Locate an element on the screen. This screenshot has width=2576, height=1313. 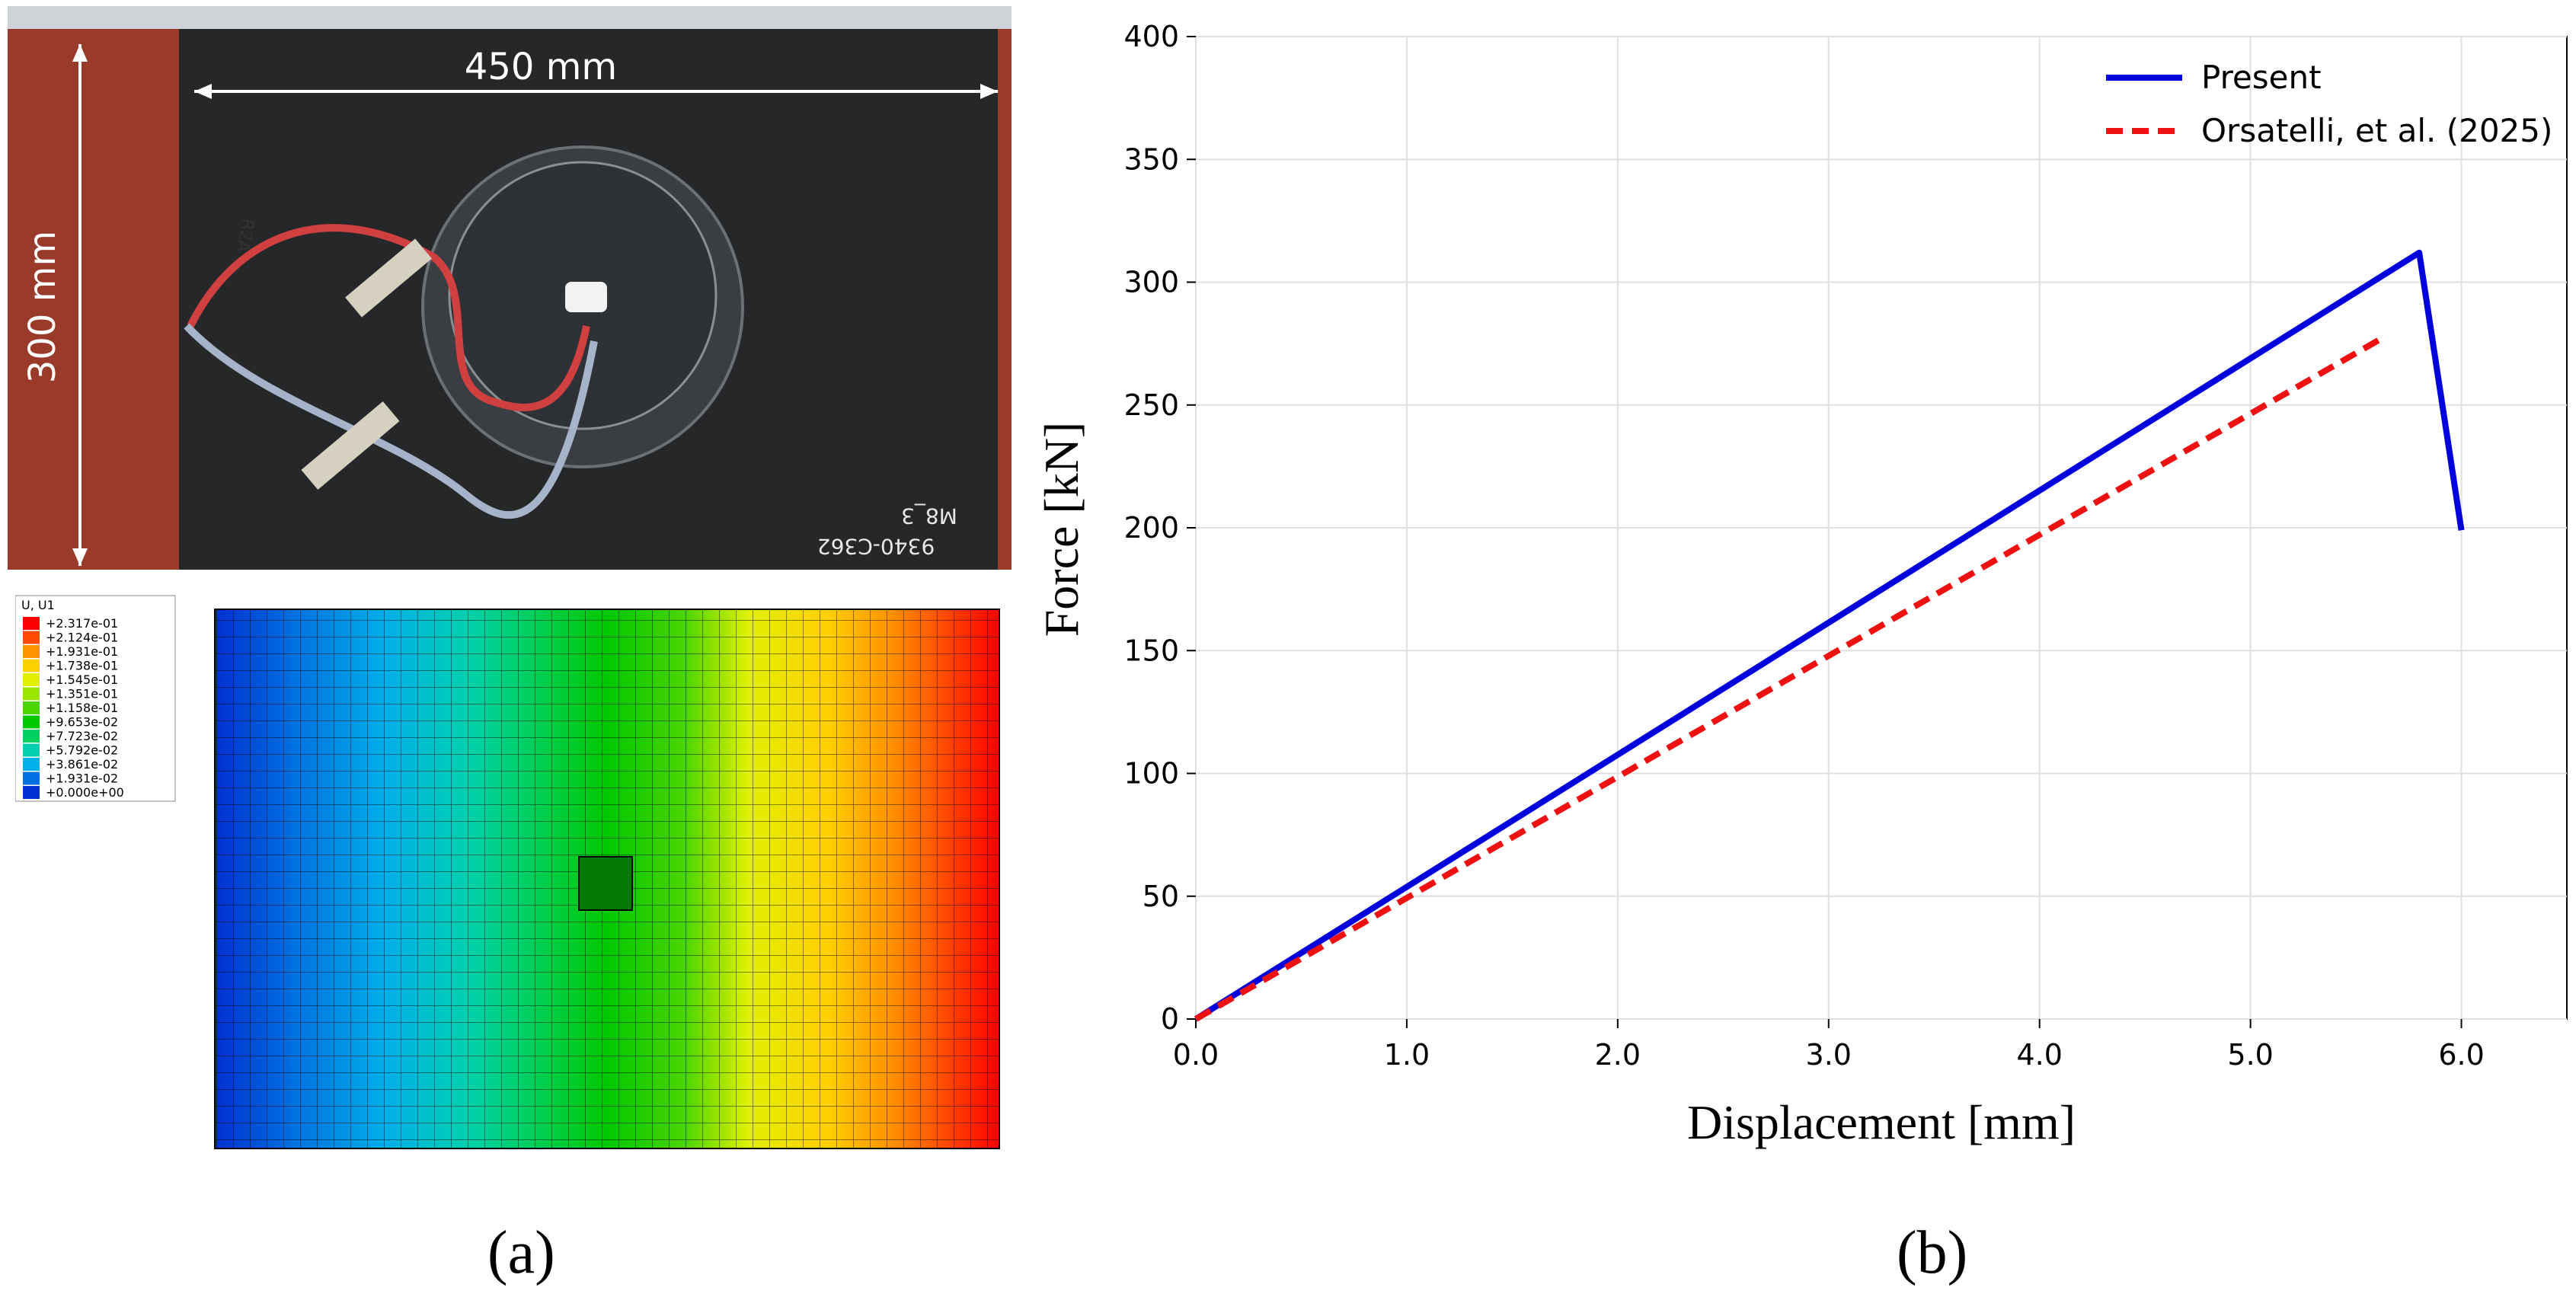
height-label: 300 mm is located at coordinates (42, 307).